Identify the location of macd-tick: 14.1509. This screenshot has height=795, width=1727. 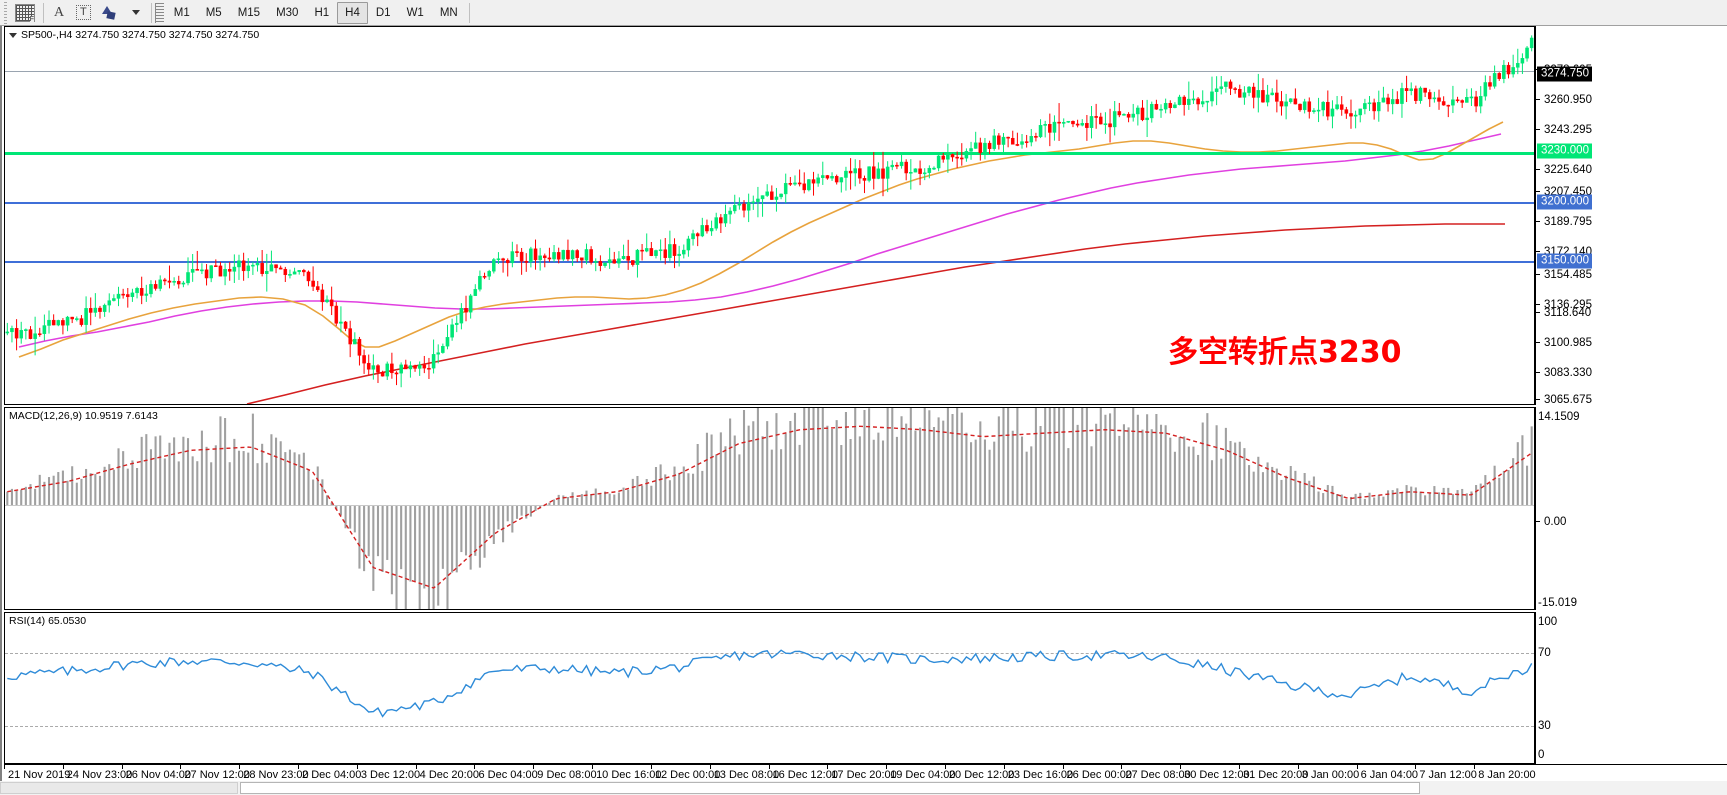
(1559, 417).